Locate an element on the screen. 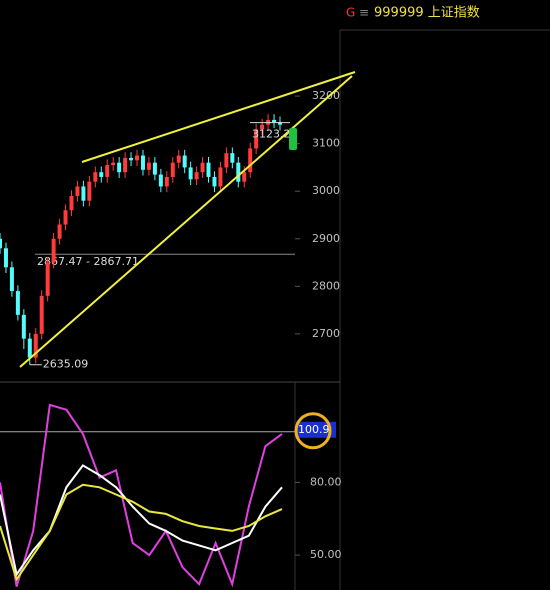  indicator-line is located at coordinates (141, 532).